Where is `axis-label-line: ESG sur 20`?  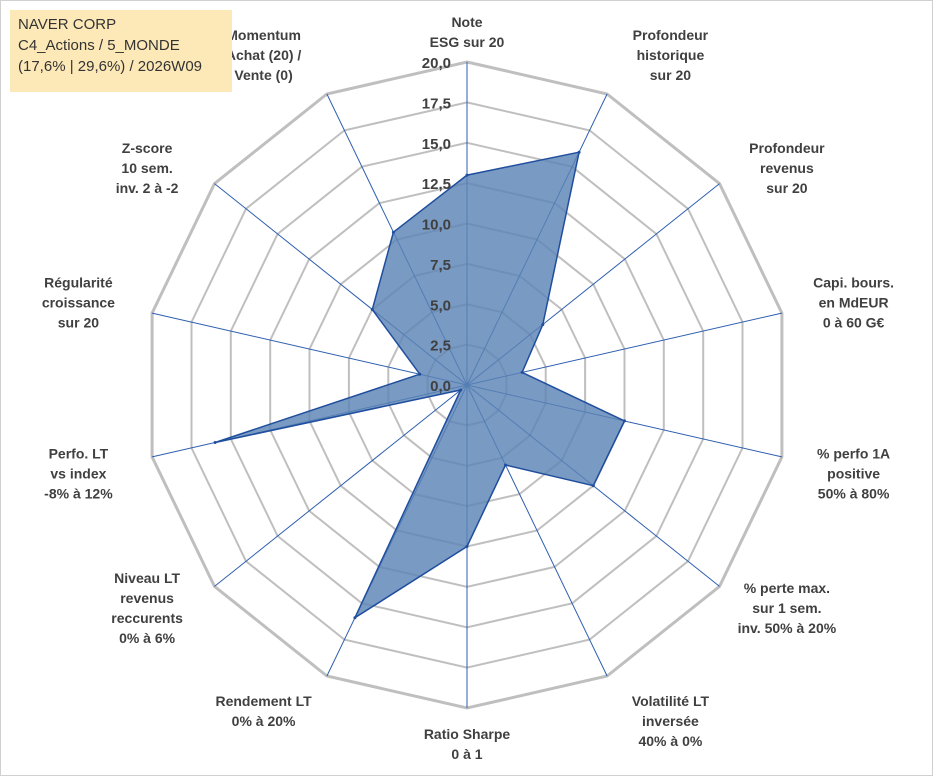
axis-label-line: ESG sur 20 is located at coordinates (467, 42).